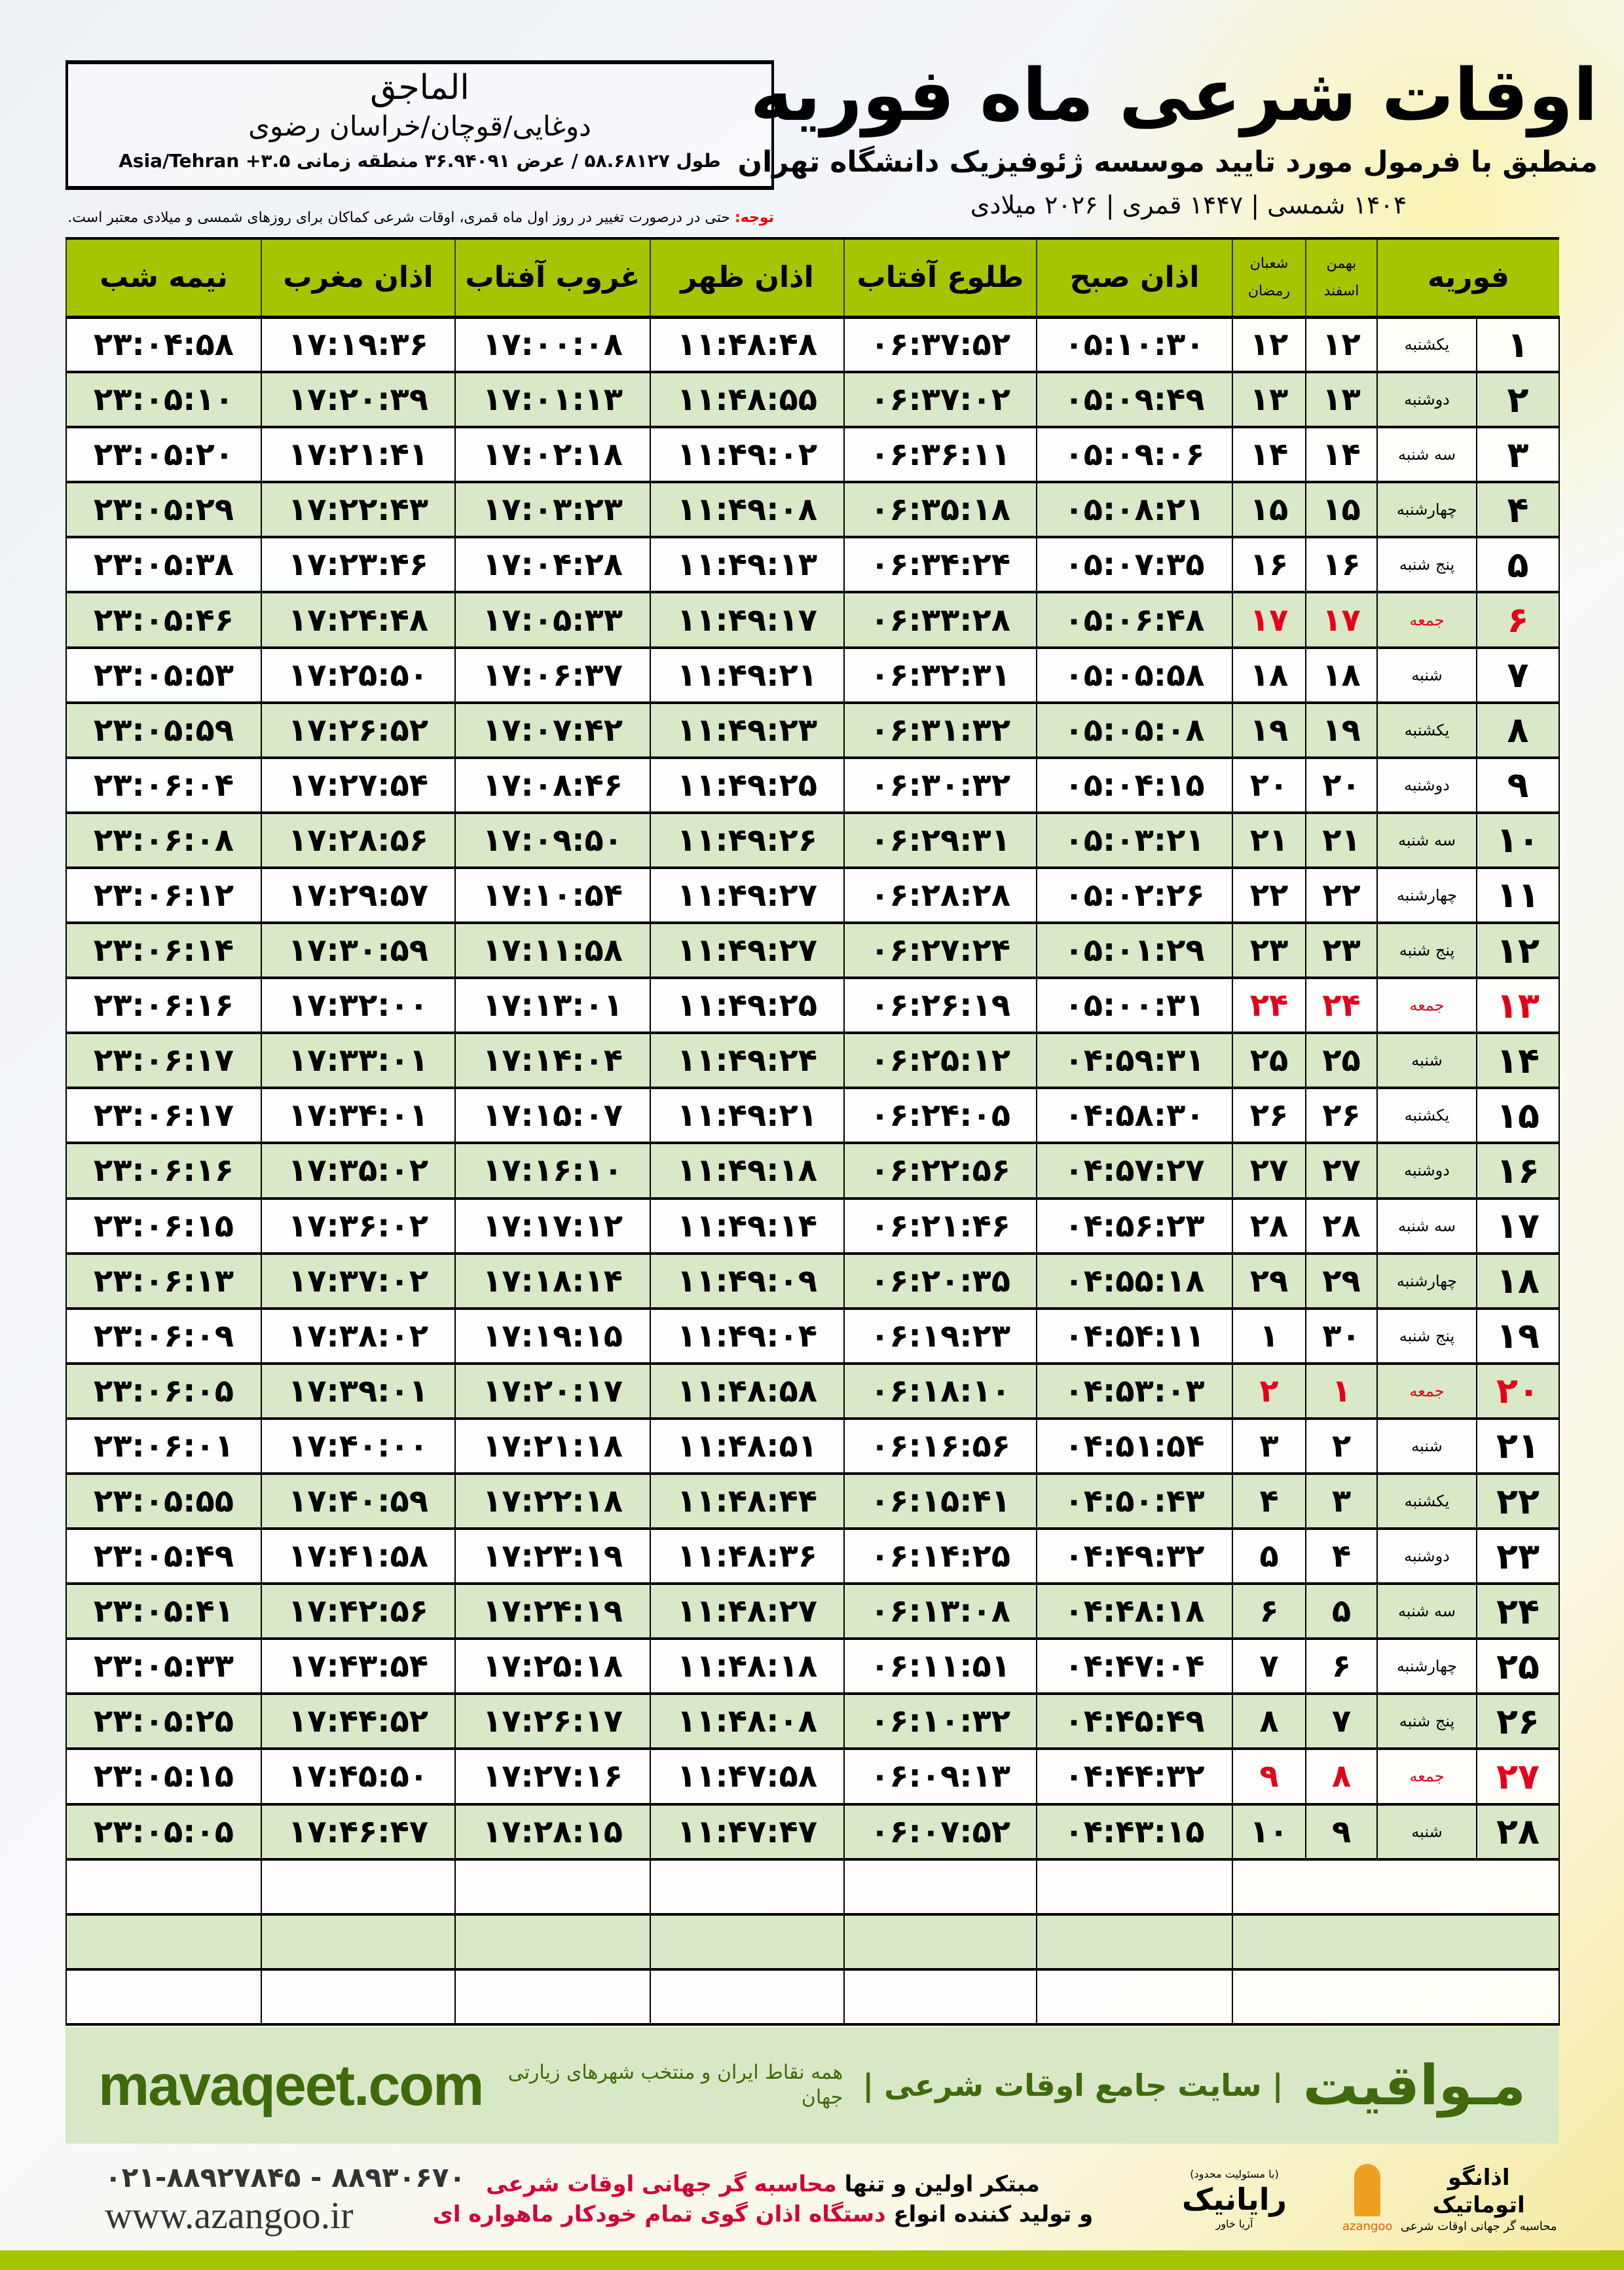 This screenshot has width=1624, height=2270. I want to click on footer-website: www.azangoo.ir, so click(229, 2215).